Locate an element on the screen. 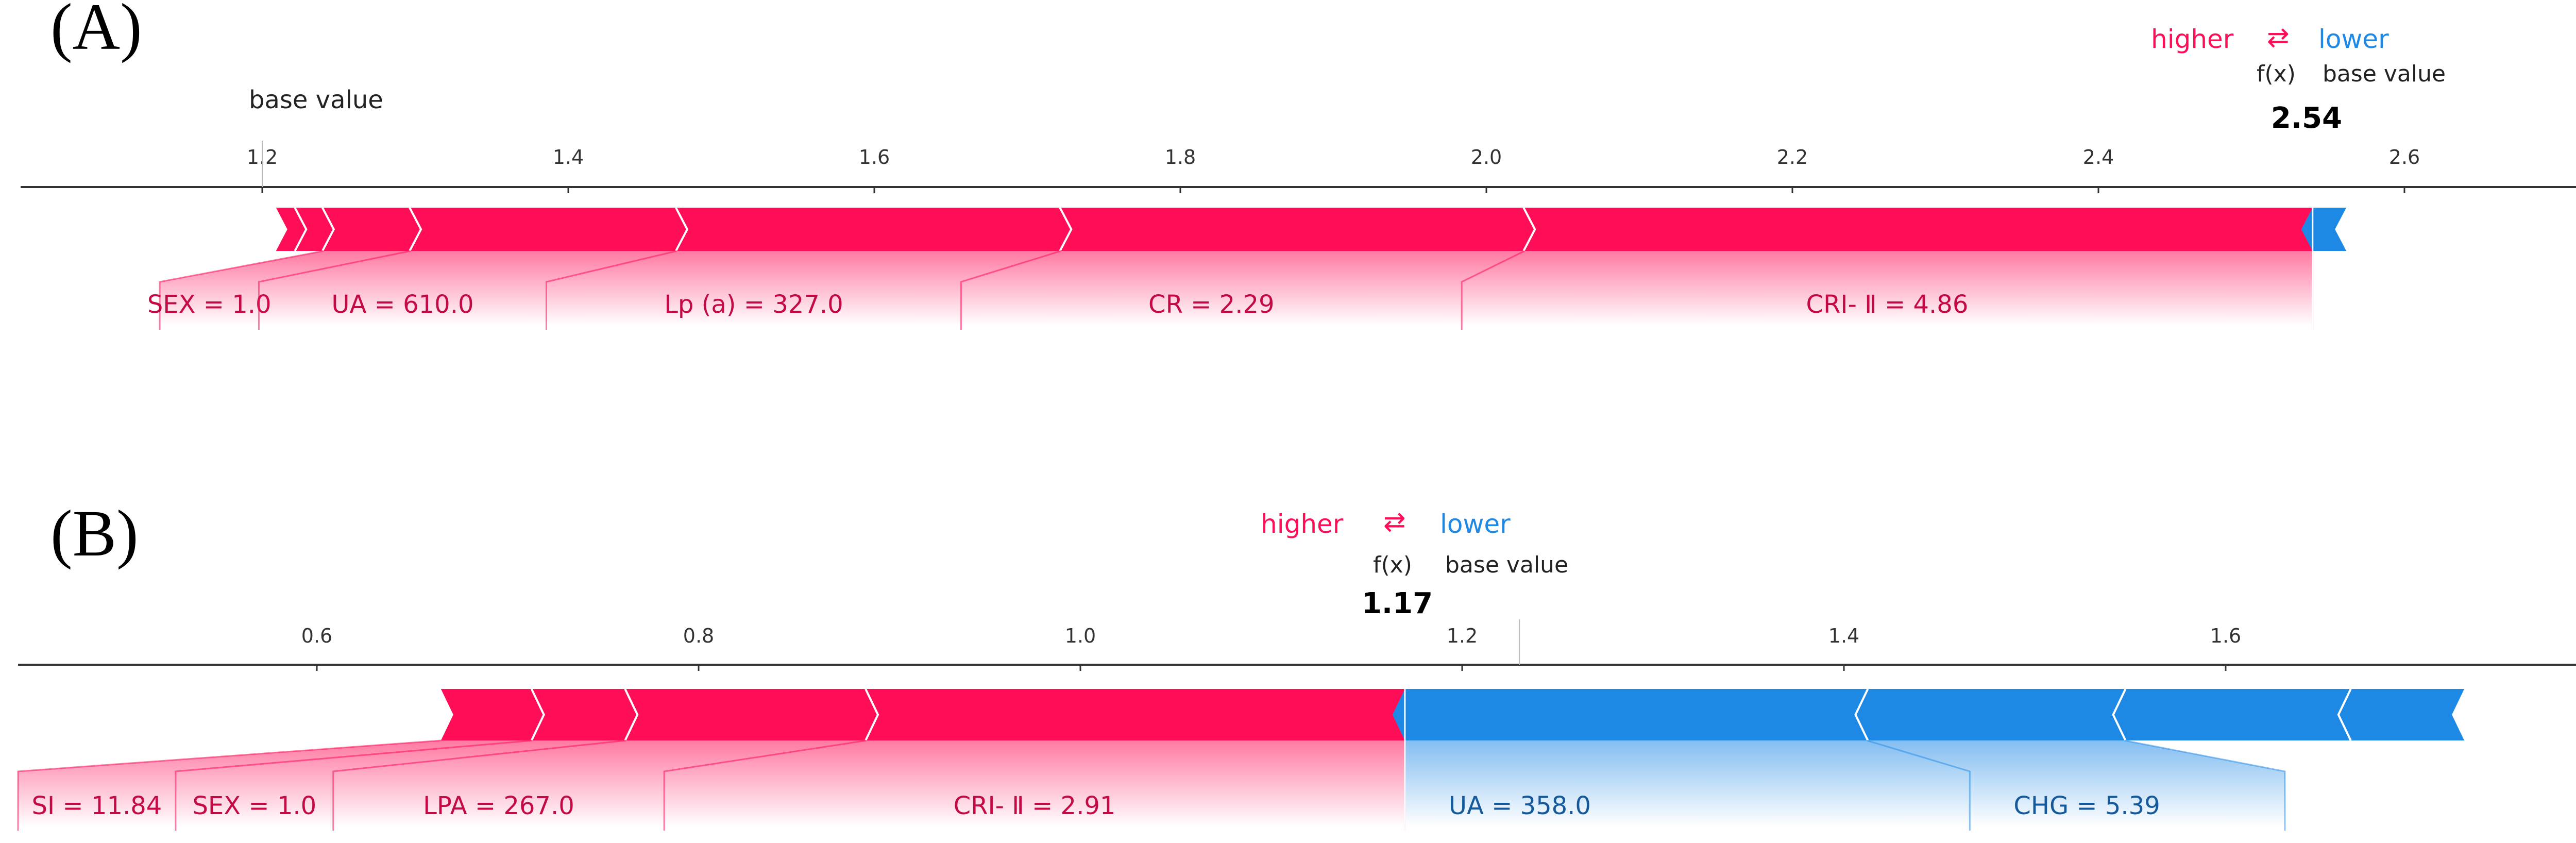  x-tick-label: 0.6 is located at coordinates (316, 636).